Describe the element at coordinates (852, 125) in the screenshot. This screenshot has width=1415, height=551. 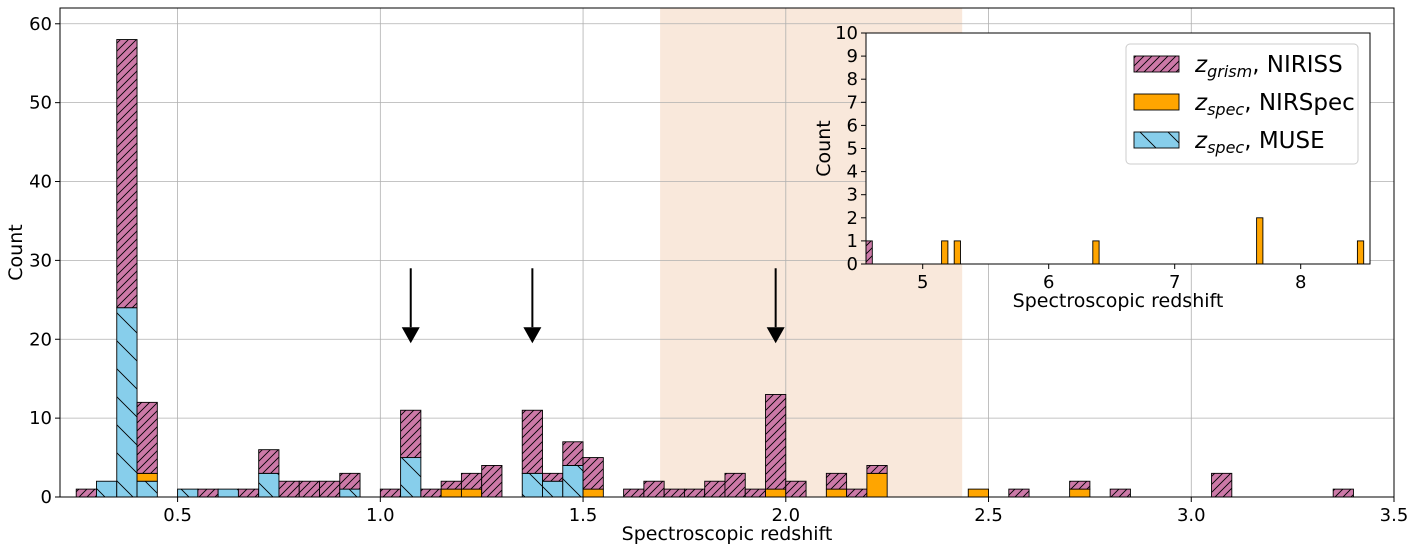
I see `inset-ytick-label-6: 6` at that location.